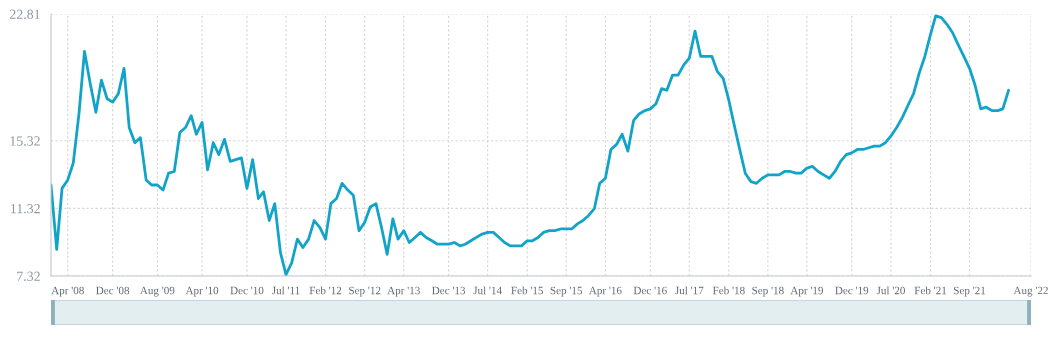 This screenshot has height=337, width=1057. Describe the element at coordinates (650, 290) in the screenshot. I see `x-tick-label: Dec '16` at that location.